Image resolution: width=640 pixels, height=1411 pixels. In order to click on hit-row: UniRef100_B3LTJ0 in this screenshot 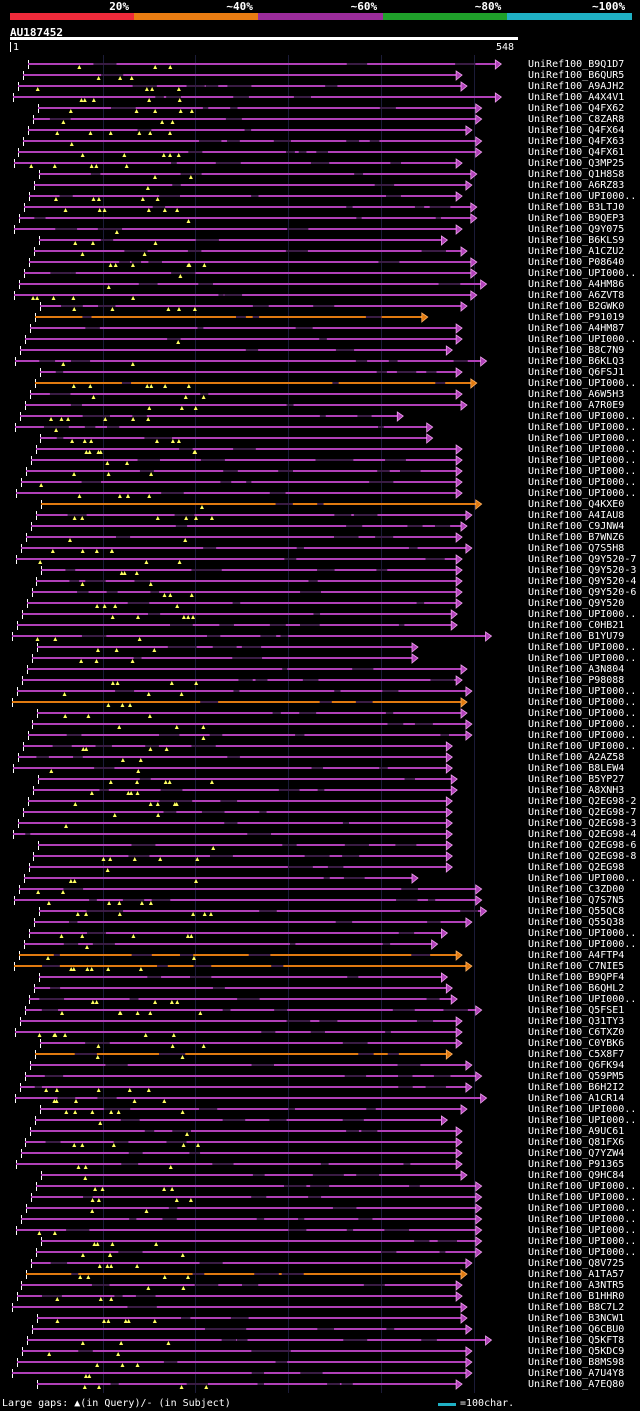, I will do `click(320, 207)`.